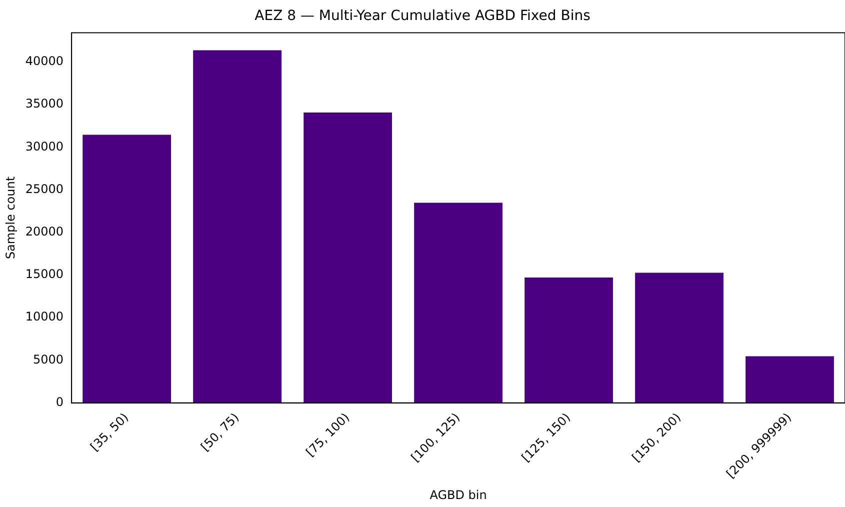 Image resolution: width=845 pixels, height=507 pixels. What do you see at coordinates (44, 103) in the screenshot?
I see `y-tick-label: 35000` at bounding box center [44, 103].